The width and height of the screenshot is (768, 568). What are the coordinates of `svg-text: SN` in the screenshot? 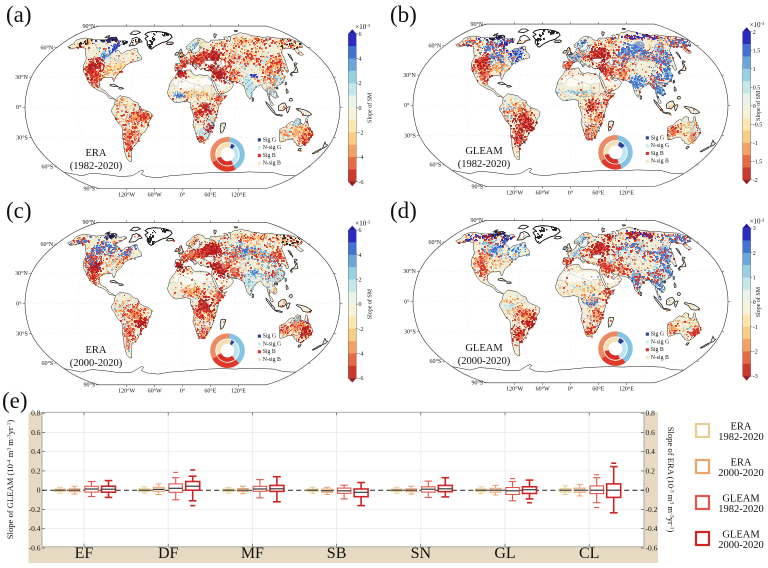 It's located at (421, 553).